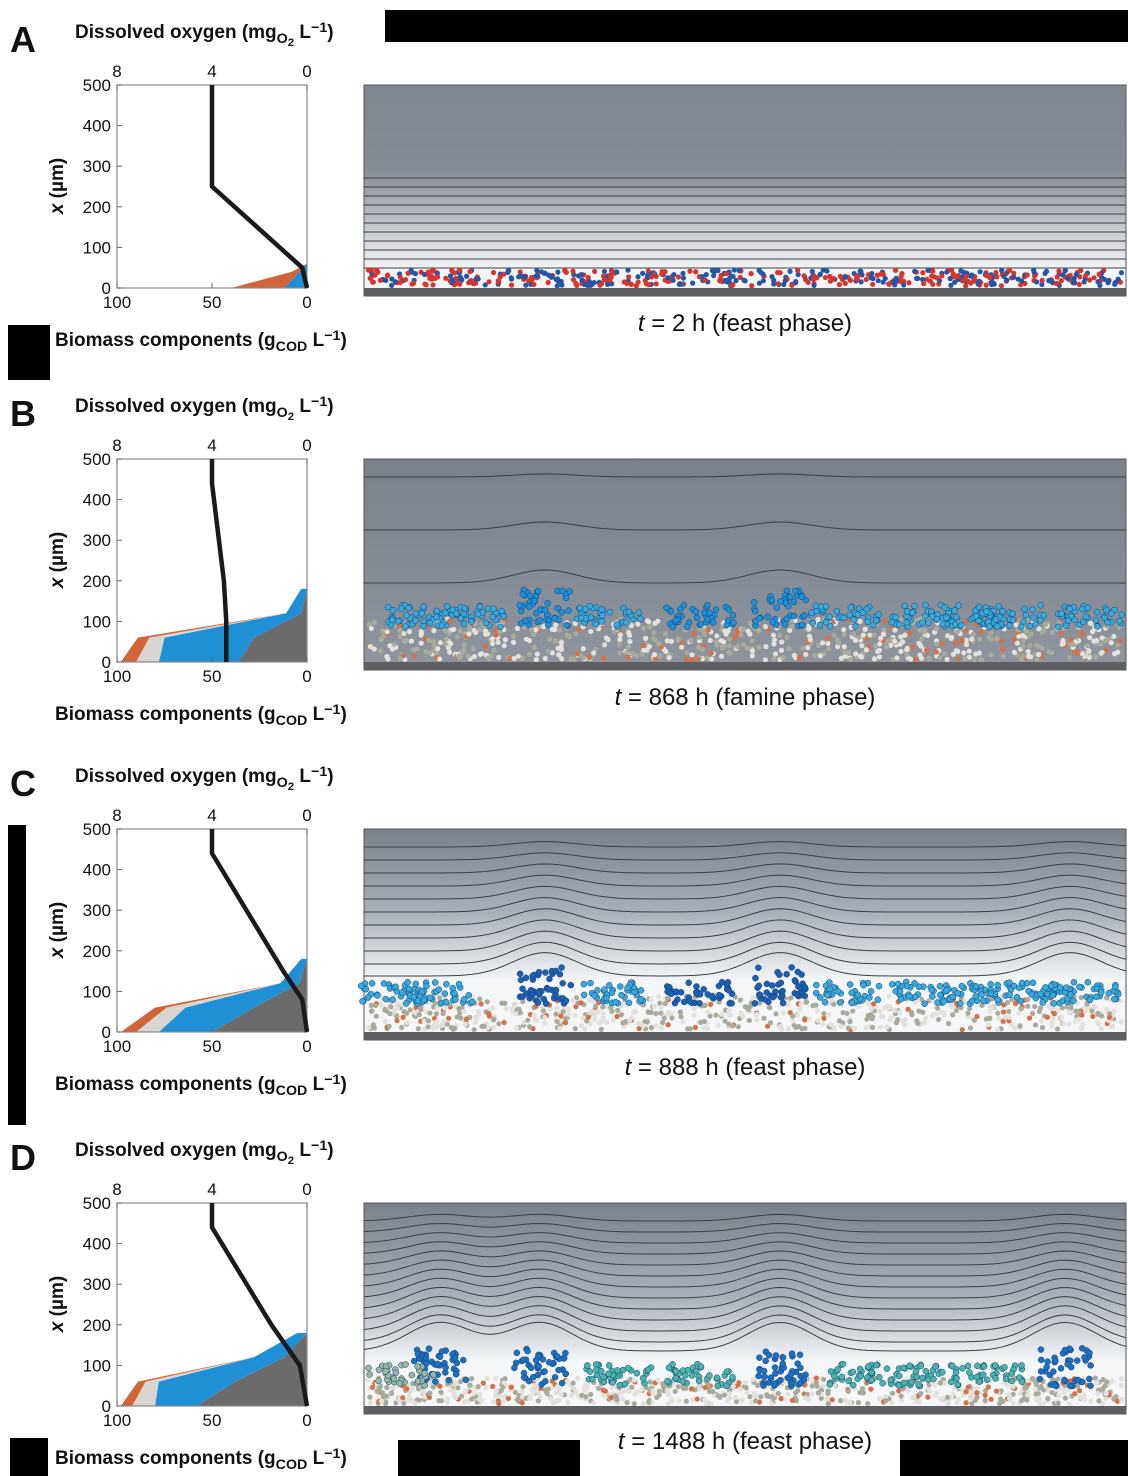  Describe the element at coordinates (211, 815) in the screenshot. I see `x2-tick-label: 4` at that location.